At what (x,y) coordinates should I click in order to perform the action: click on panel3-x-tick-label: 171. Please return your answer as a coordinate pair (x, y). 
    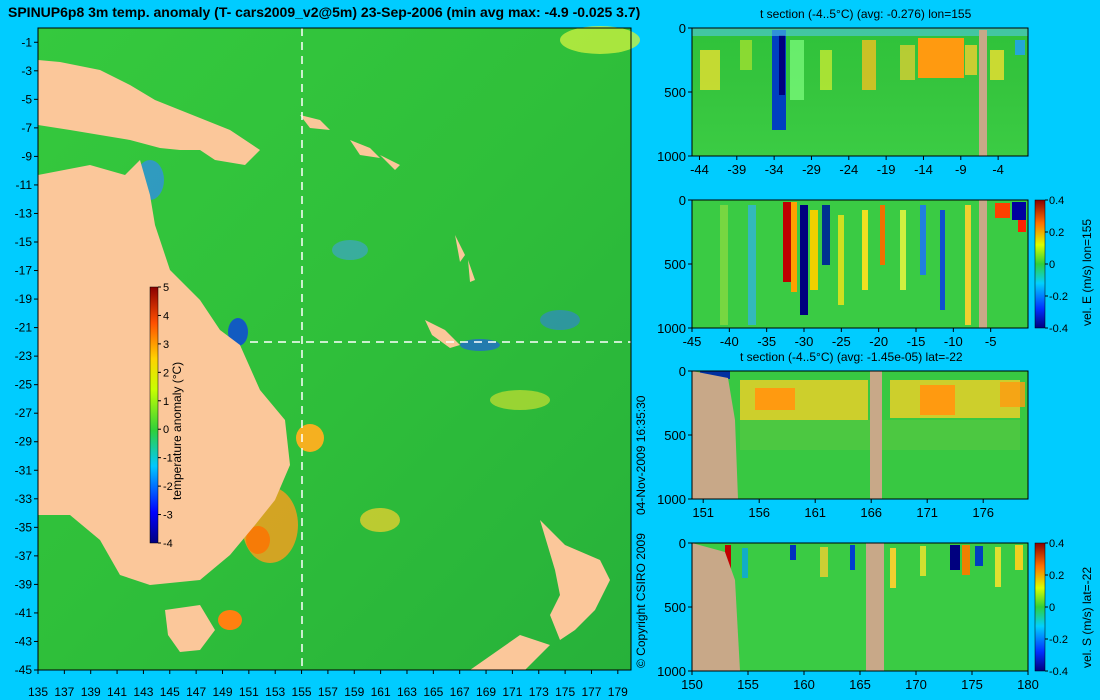
    Looking at the image, I should click on (927, 512).